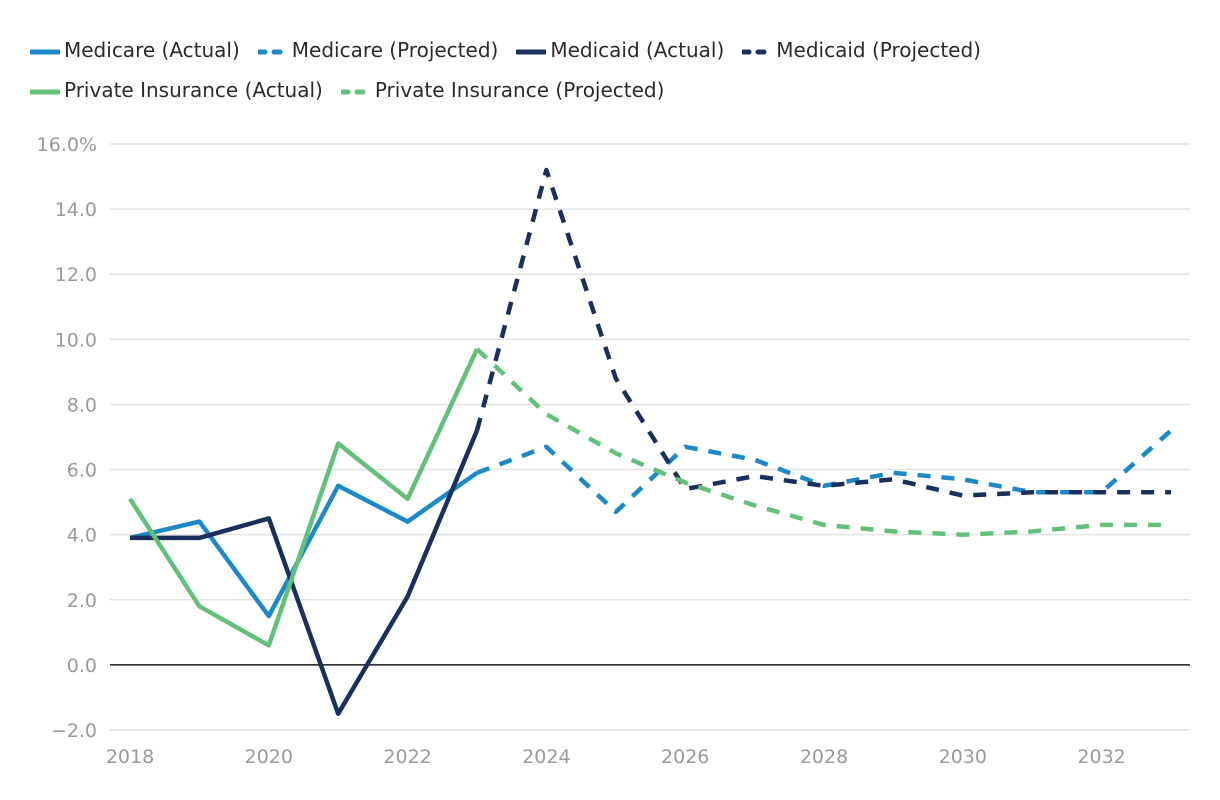  What do you see at coordinates (193, 90) in the screenshot?
I see `legend-label: Private Insurance (Actual)` at bounding box center [193, 90].